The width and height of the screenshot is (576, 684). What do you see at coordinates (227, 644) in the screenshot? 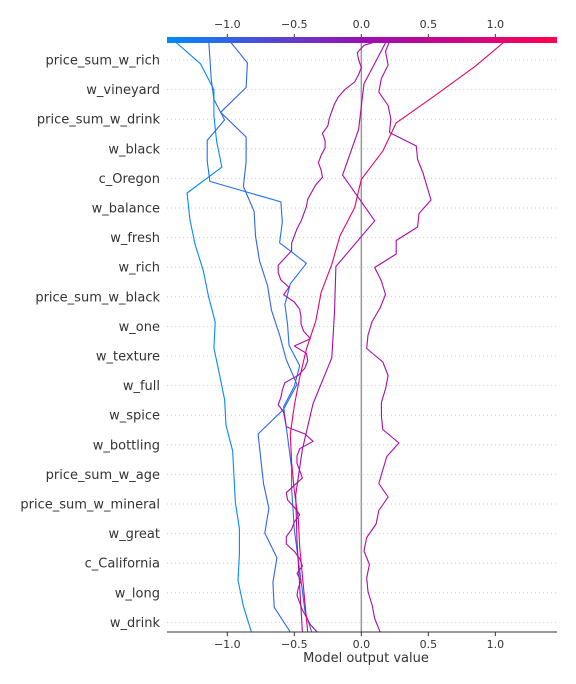
I see `x-tick-label: −1.0` at bounding box center [227, 644].